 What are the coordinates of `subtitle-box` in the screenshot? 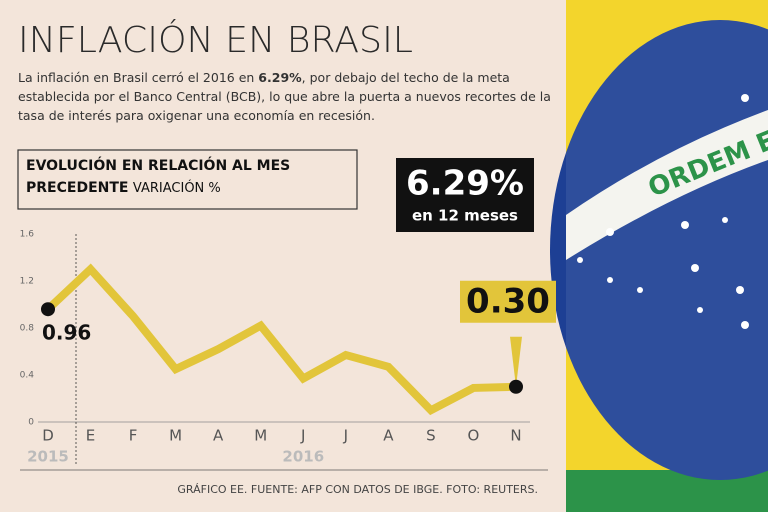 It's located at (187, 179).